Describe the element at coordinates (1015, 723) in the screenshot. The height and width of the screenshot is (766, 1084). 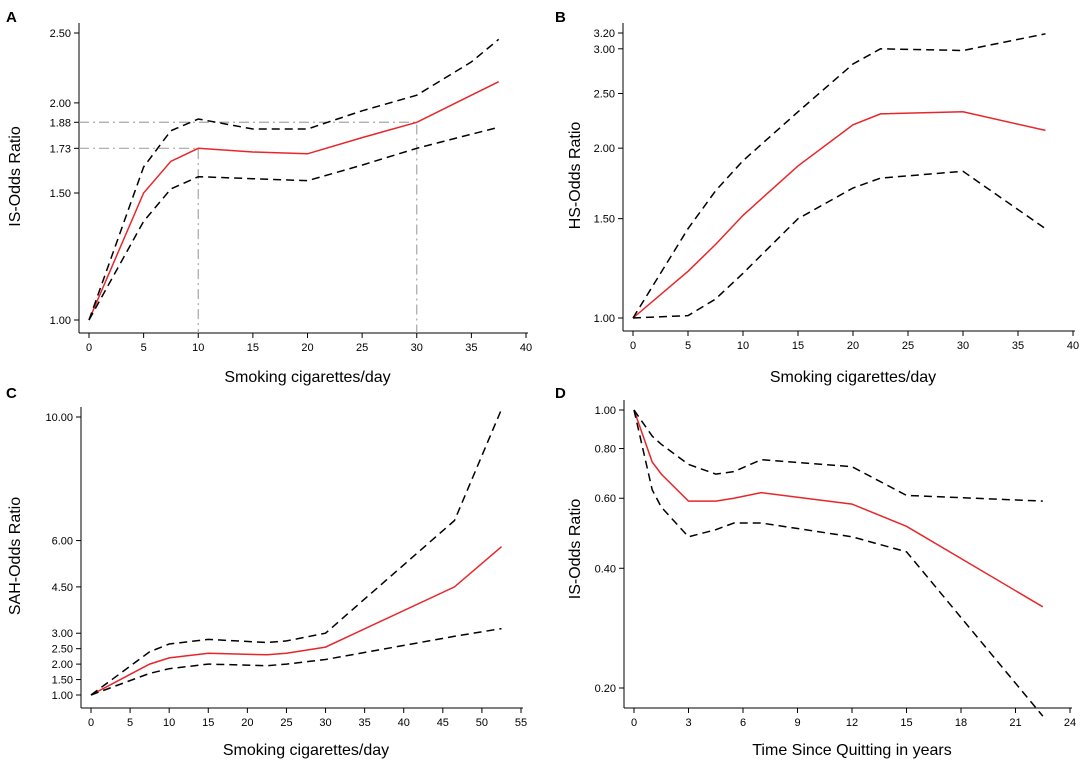
I see `x-tick-label: 21` at that location.